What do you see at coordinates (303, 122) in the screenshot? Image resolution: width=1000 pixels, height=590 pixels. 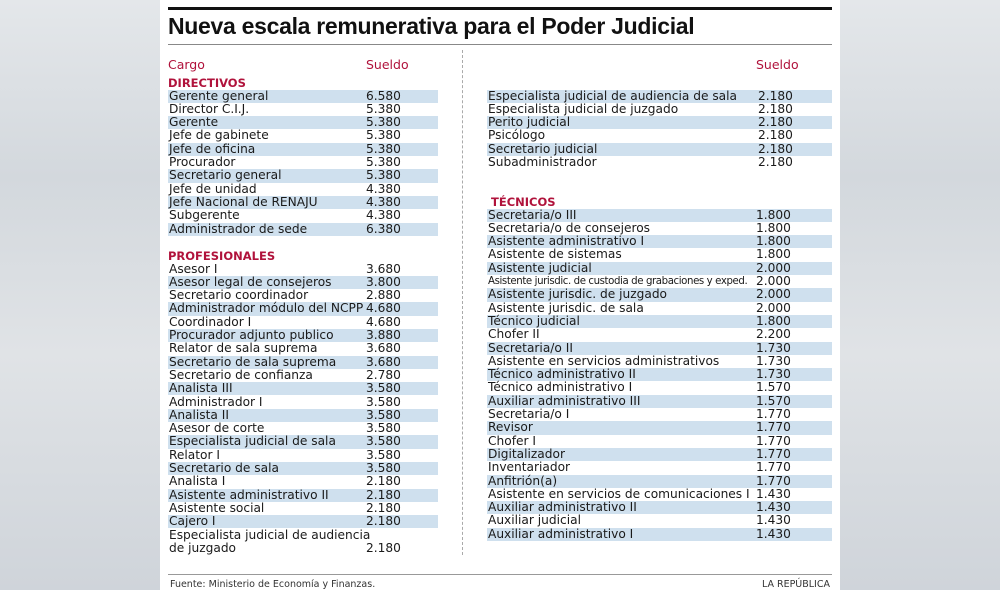 I see `table-row: Gerente 5.380` at bounding box center [303, 122].